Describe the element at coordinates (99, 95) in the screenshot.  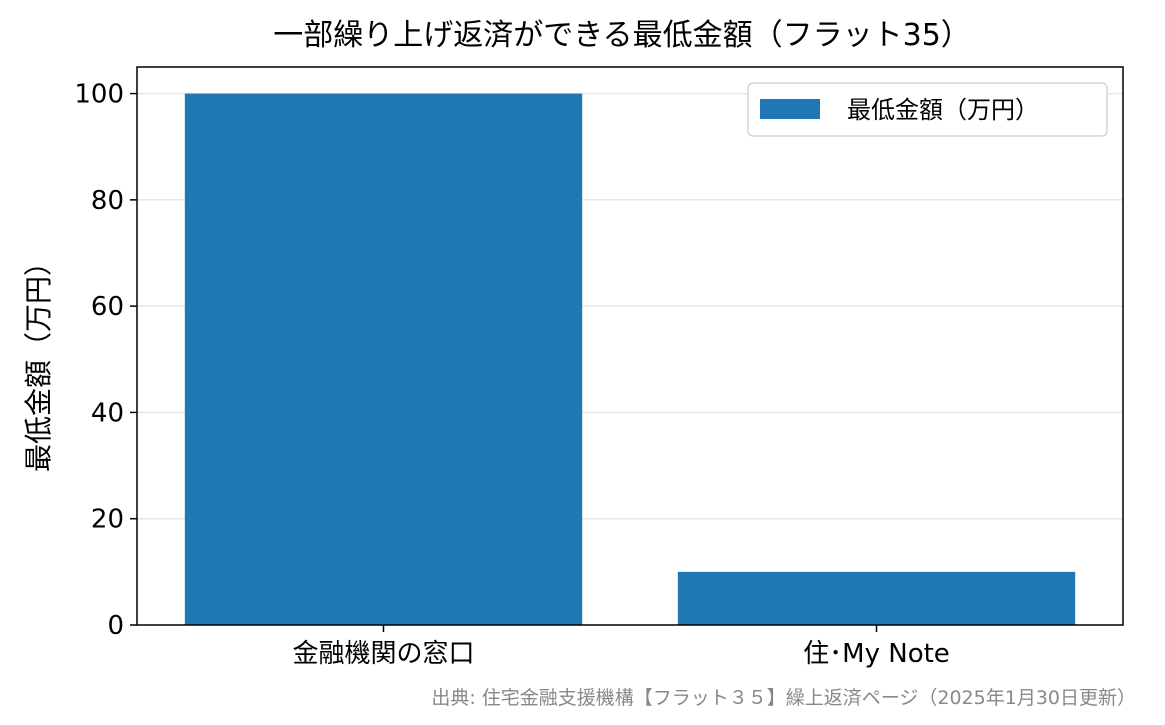
I see `y-tick-label: 100` at that location.